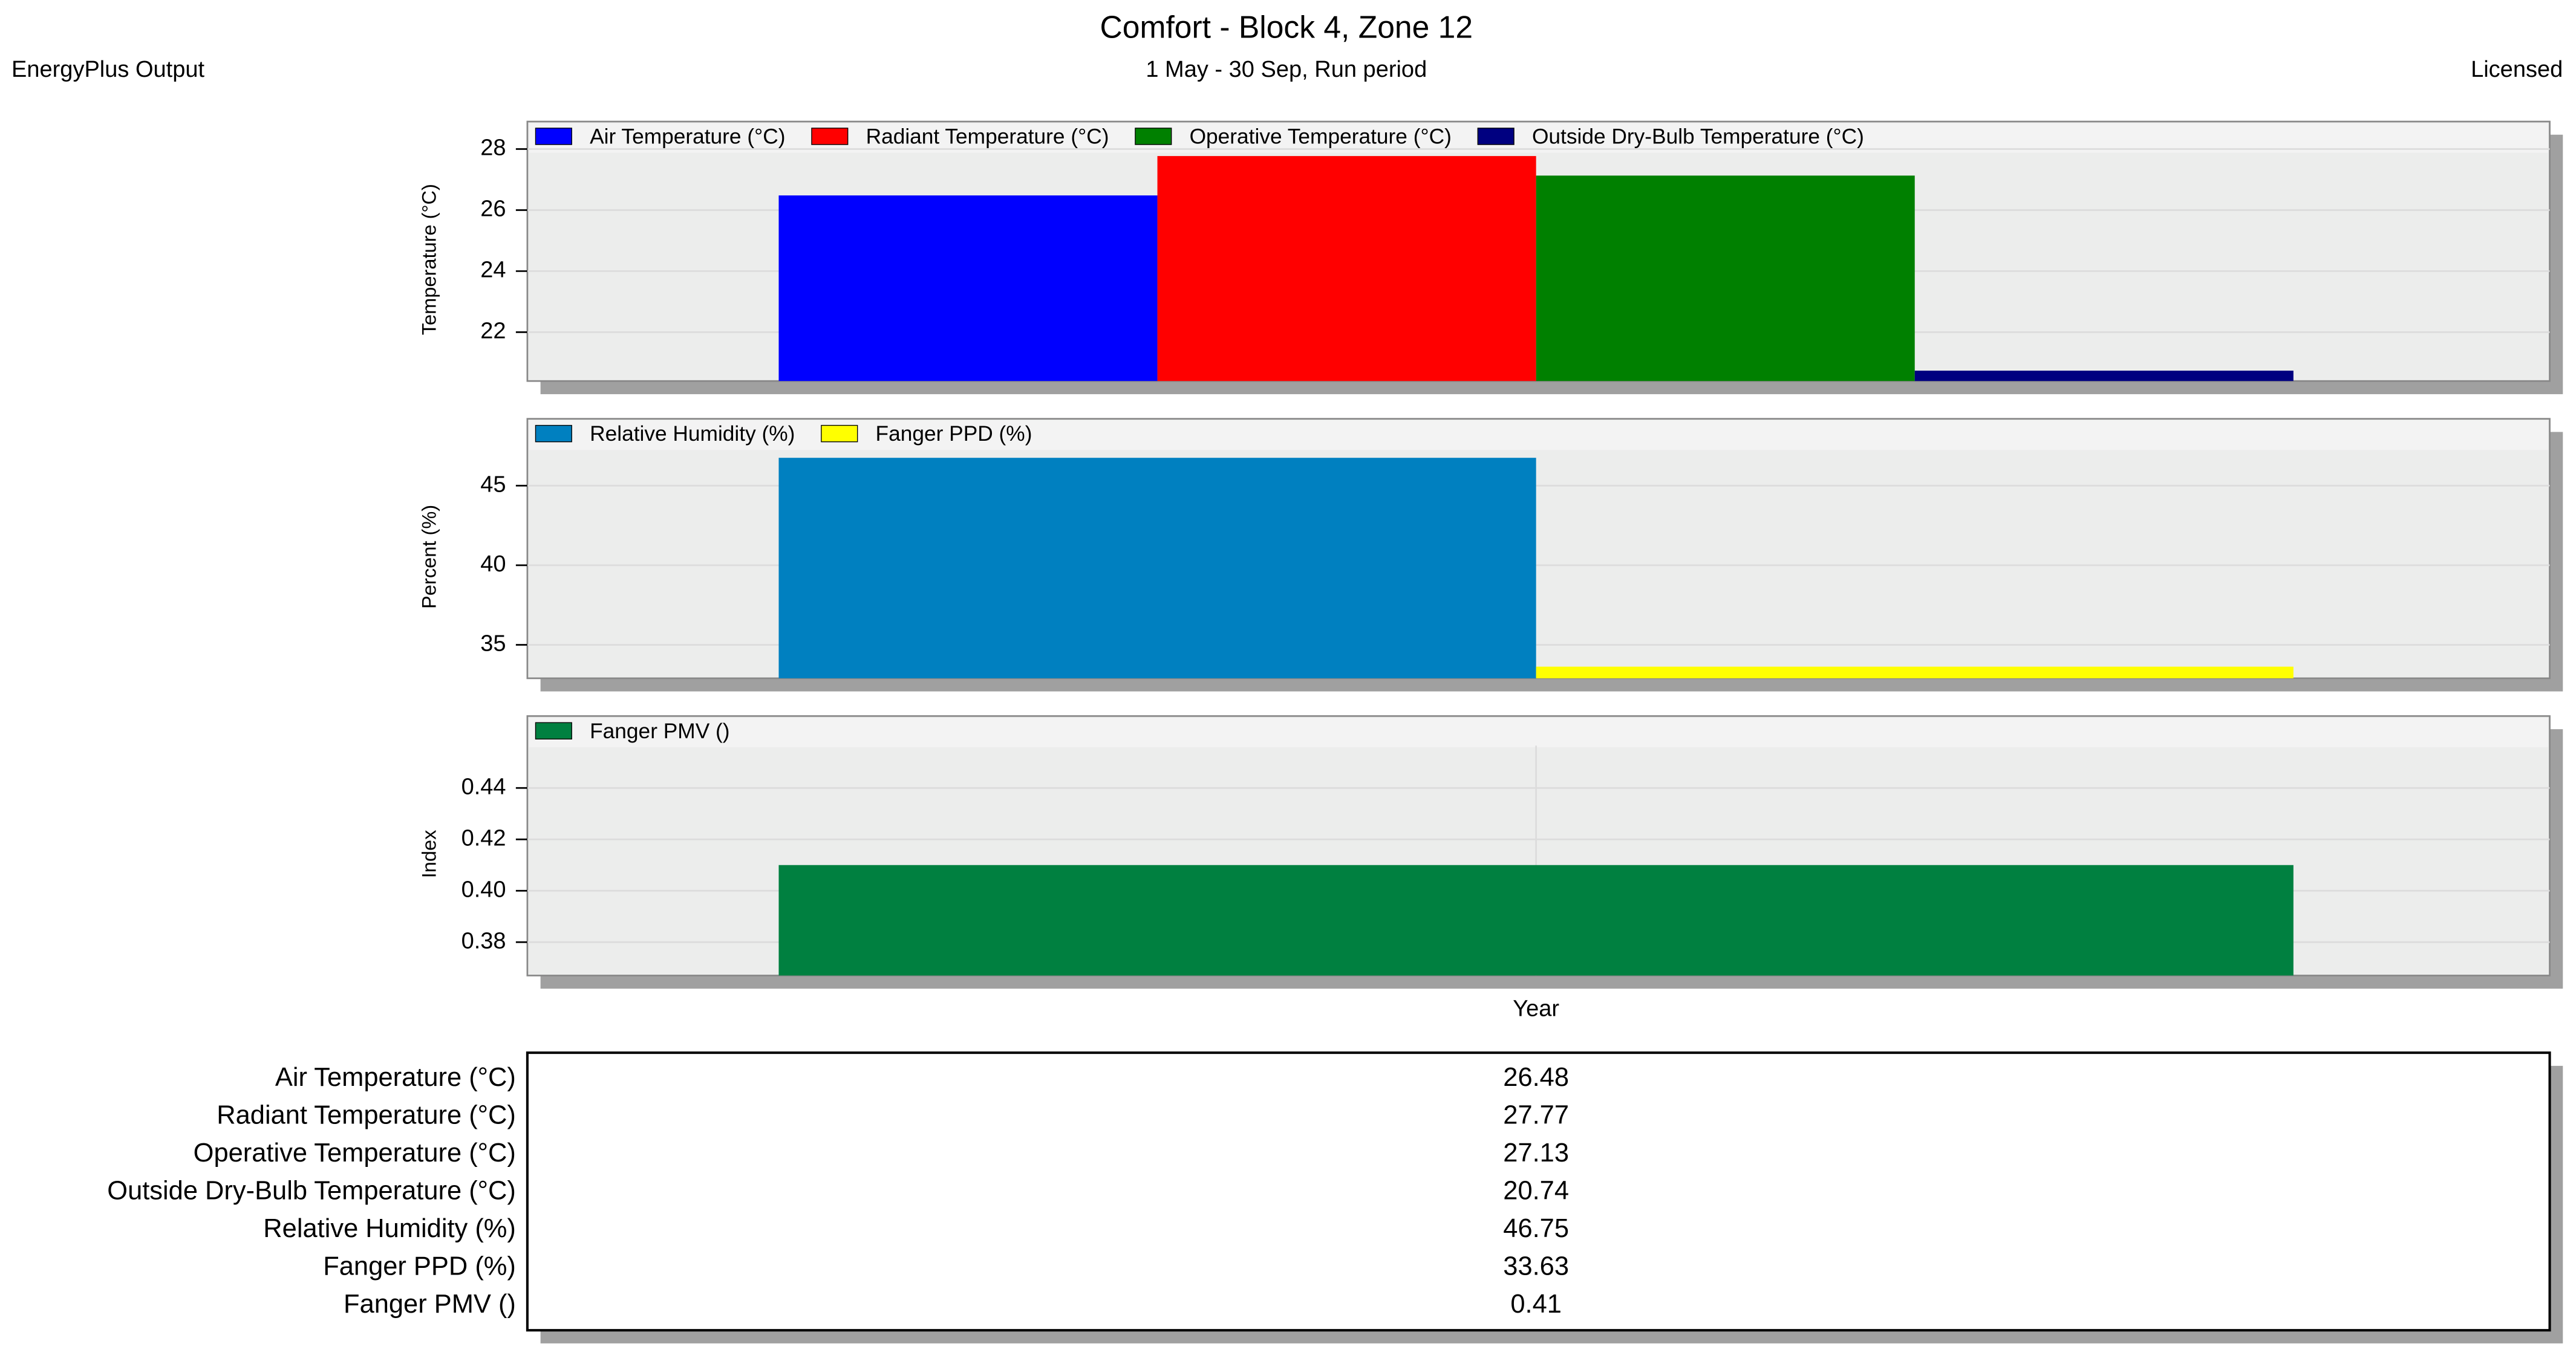  What do you see at coordinates (1536, 1266) in the screenshot?
I see `table-row-value: 33.63` at bounding box center [1536, 1266].